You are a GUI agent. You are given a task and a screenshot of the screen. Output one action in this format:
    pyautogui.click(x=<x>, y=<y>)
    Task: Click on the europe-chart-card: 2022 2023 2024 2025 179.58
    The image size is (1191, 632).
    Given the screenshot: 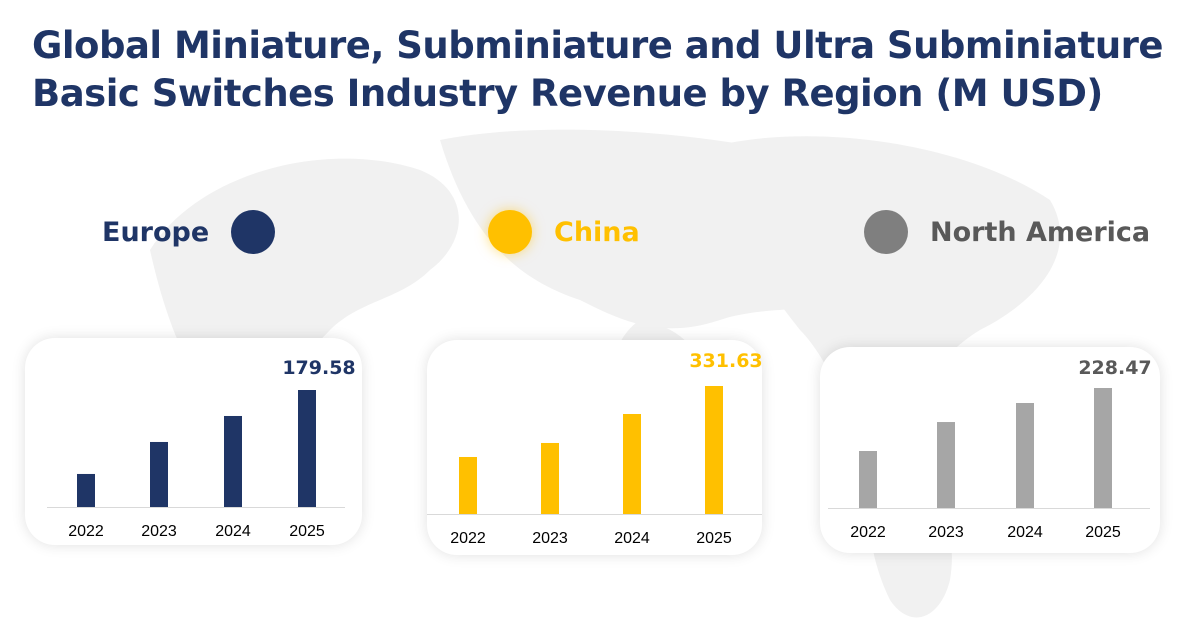 What is the action you would take?
    pyautogui.click(x=193, y=441)
    